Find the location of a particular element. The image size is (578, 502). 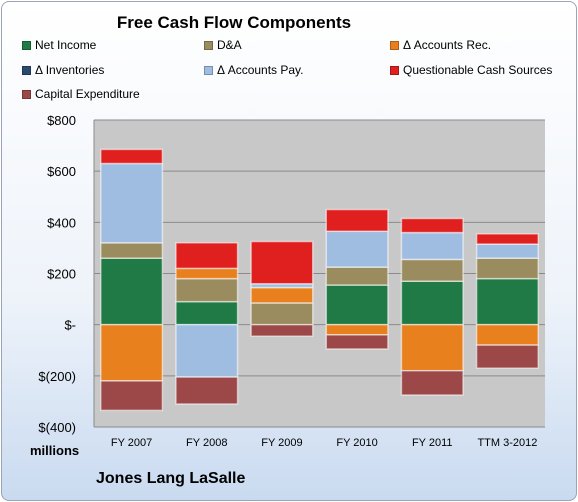

legend-label: Δ Accounts Pay. is located at coordinates (260, 70).